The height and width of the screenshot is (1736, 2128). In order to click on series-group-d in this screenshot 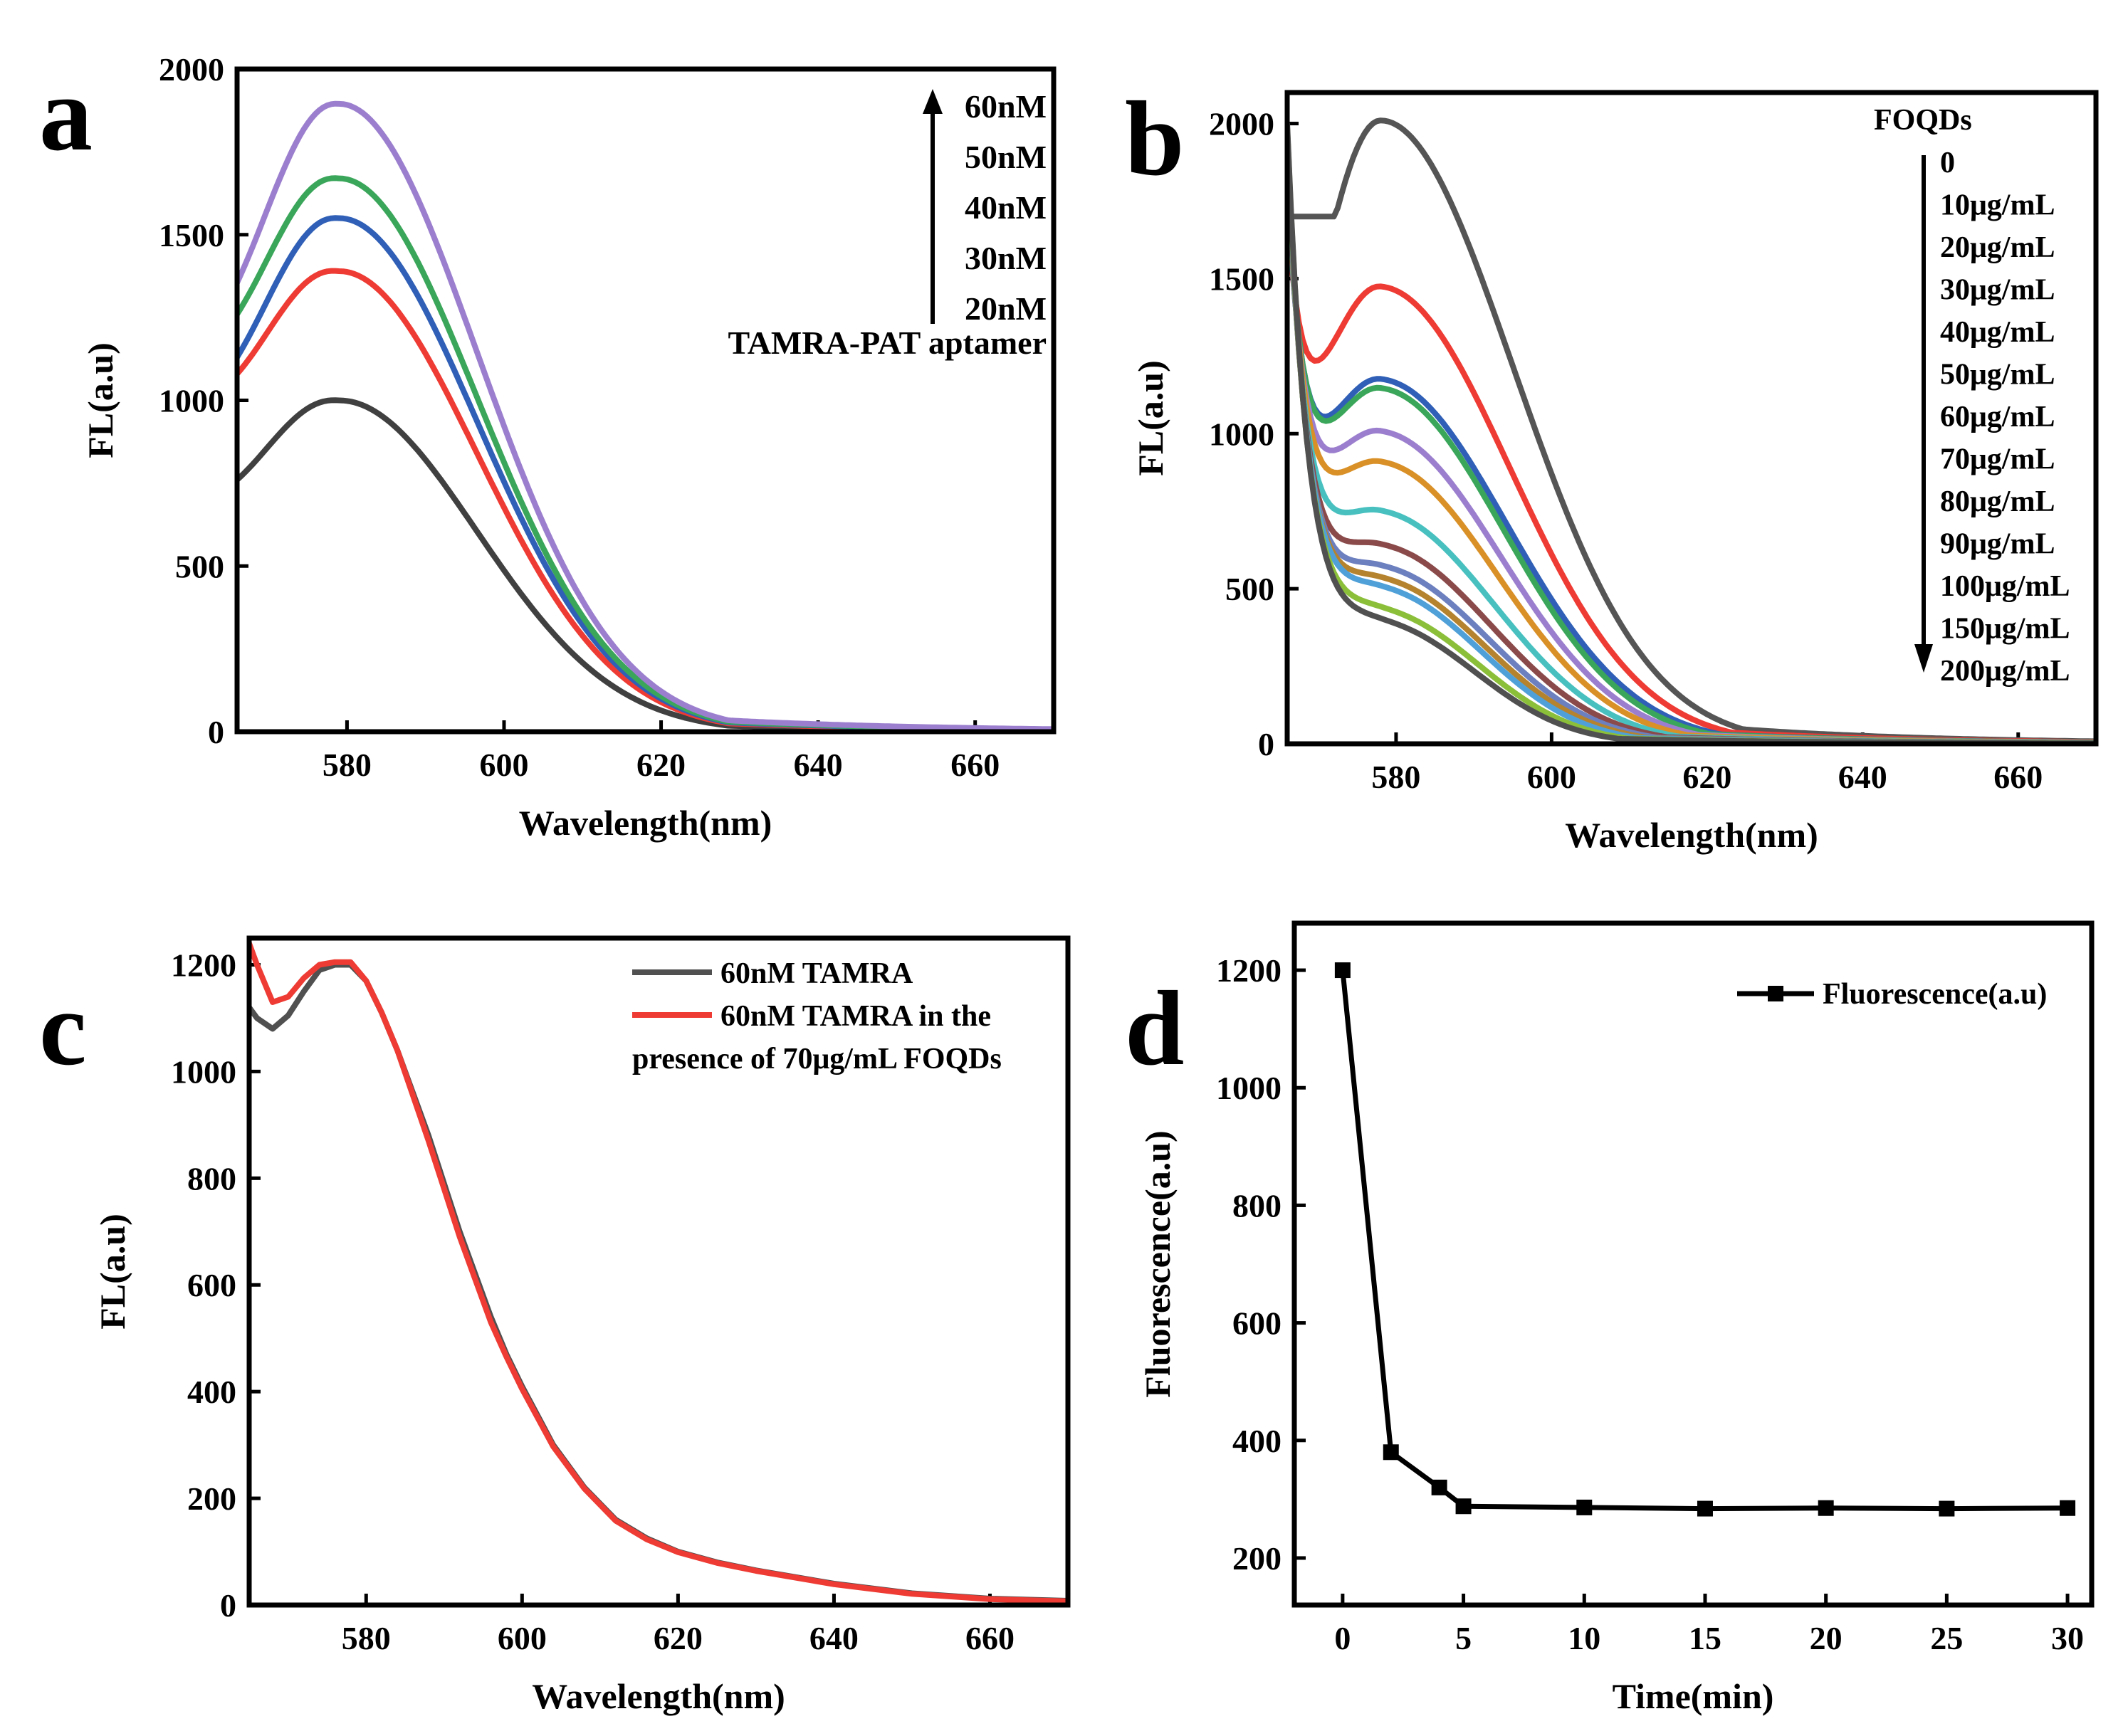, I will do `click(1705, 1239)`.